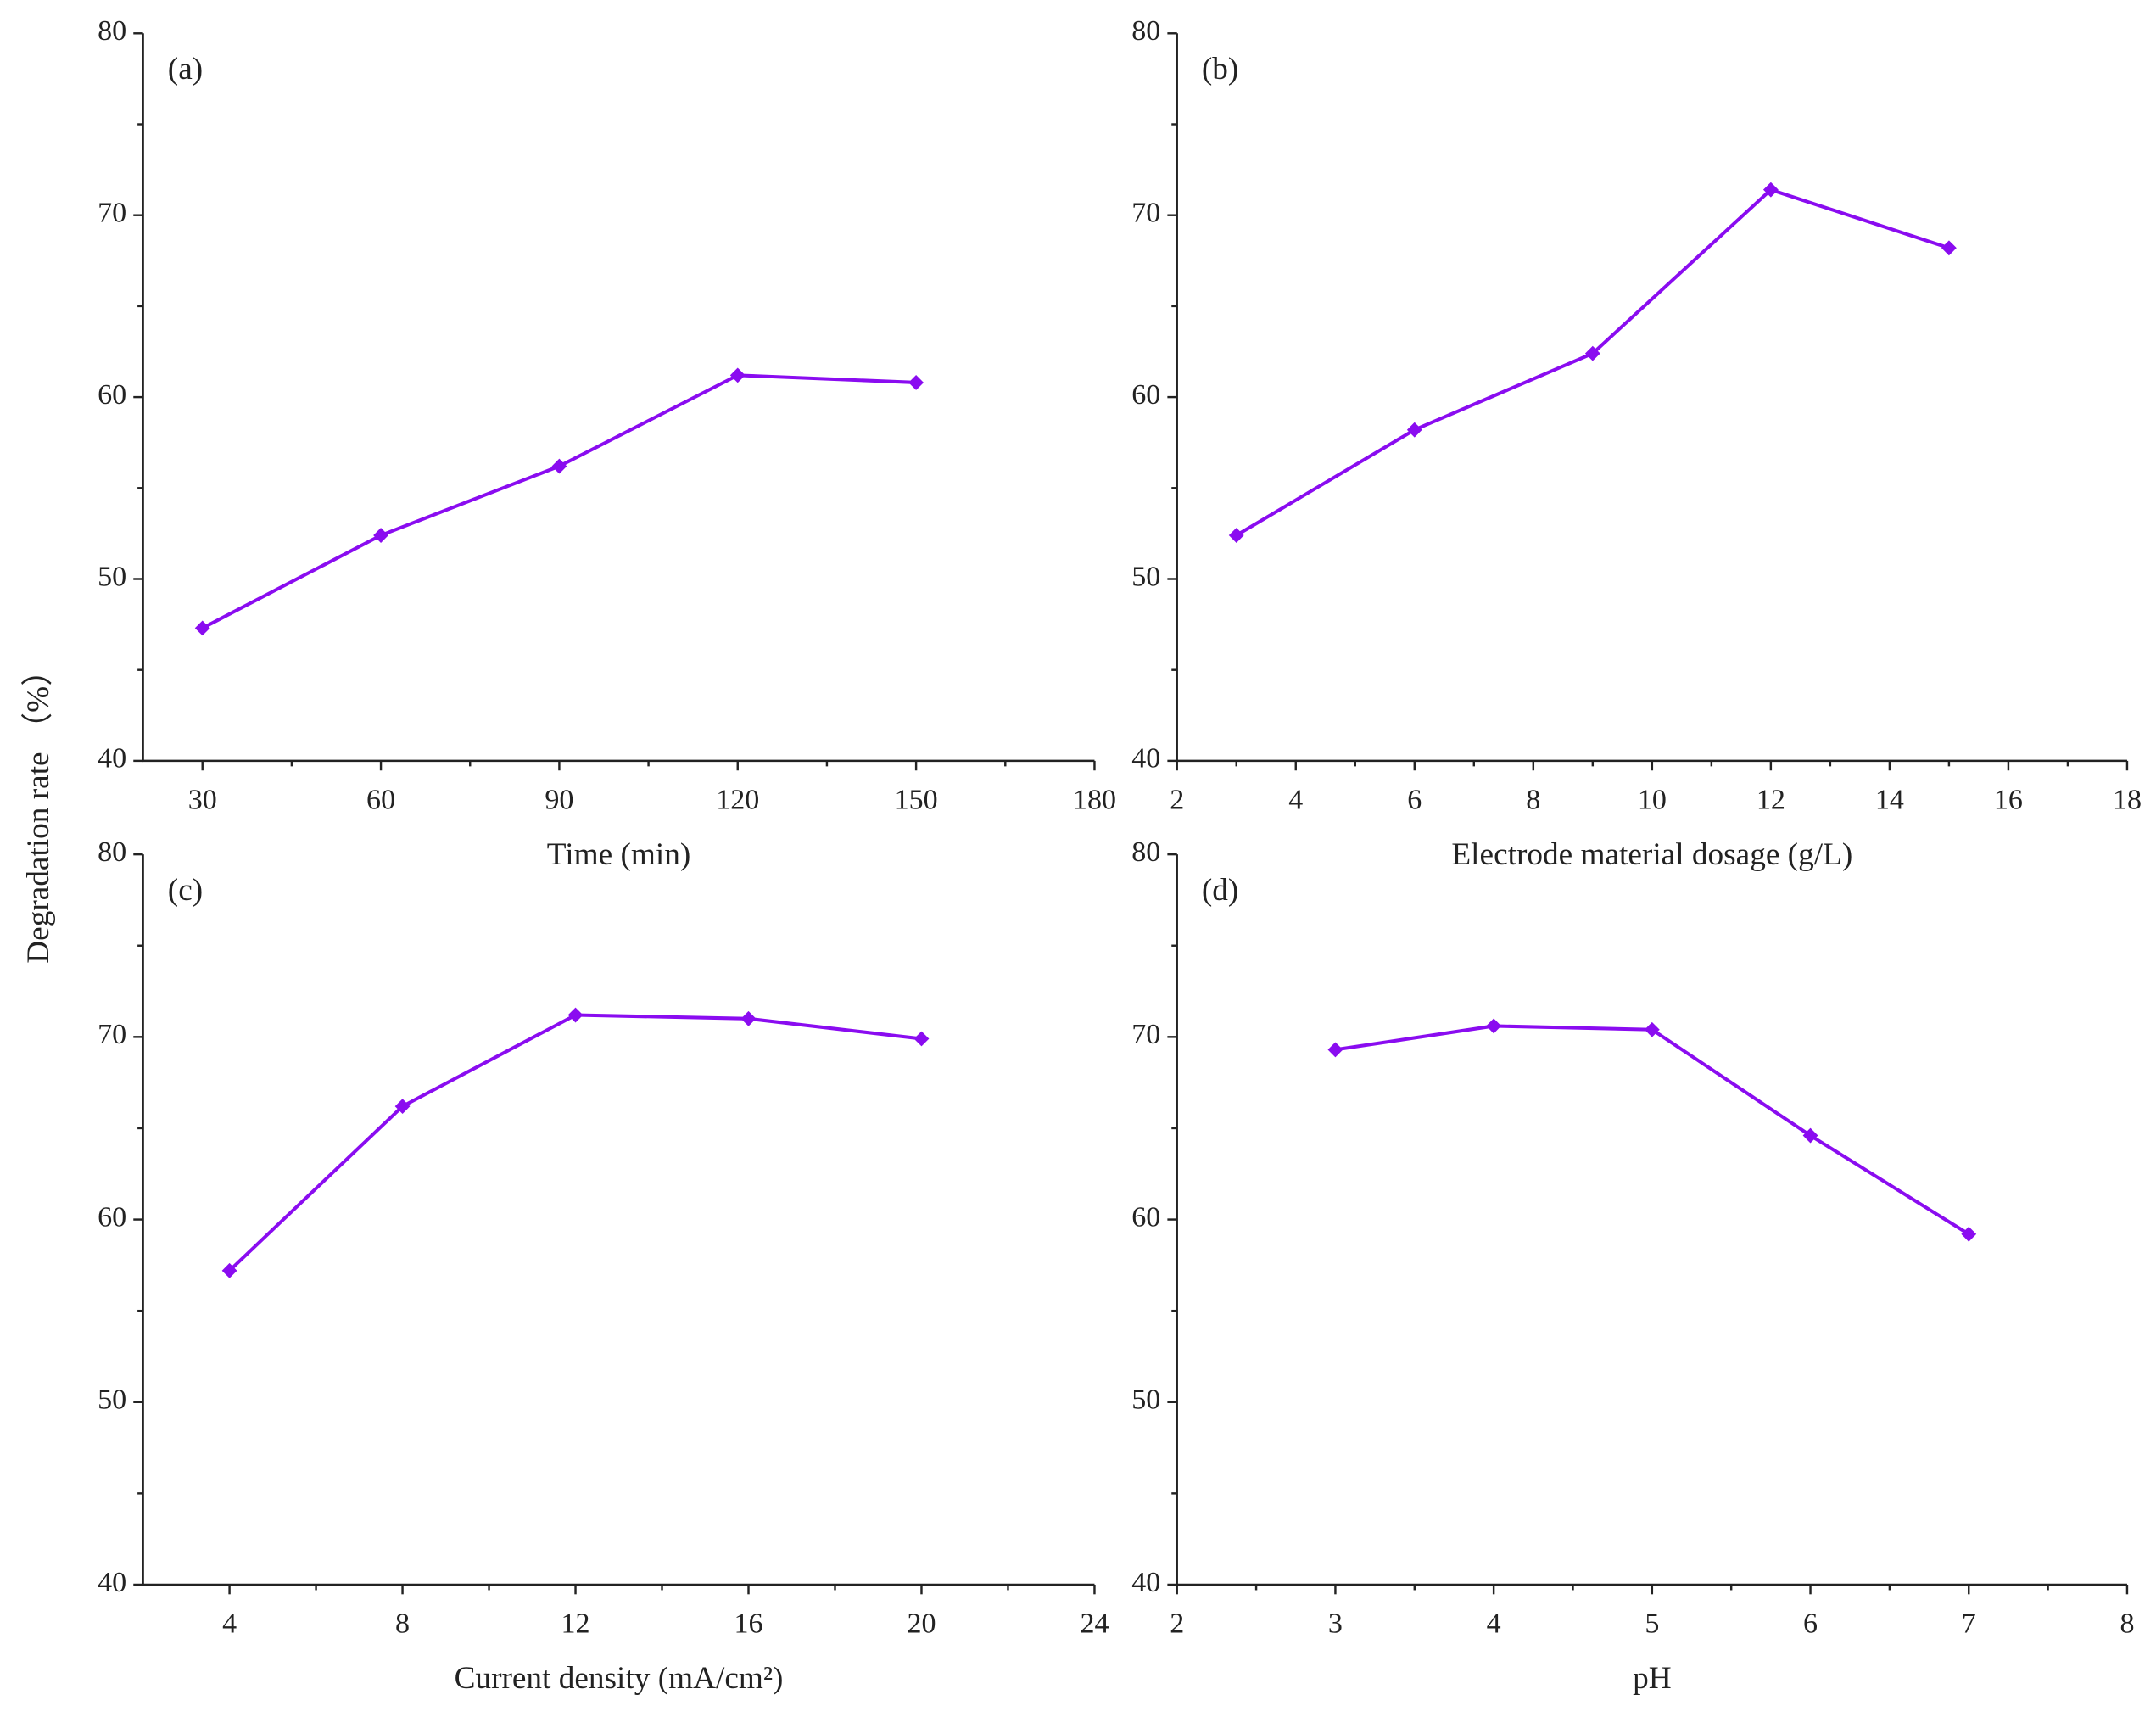  What do you see at coordinates (203, 799) in the screenshot?
I see `x-tick-label: 30` at bounding box center [203, 799].